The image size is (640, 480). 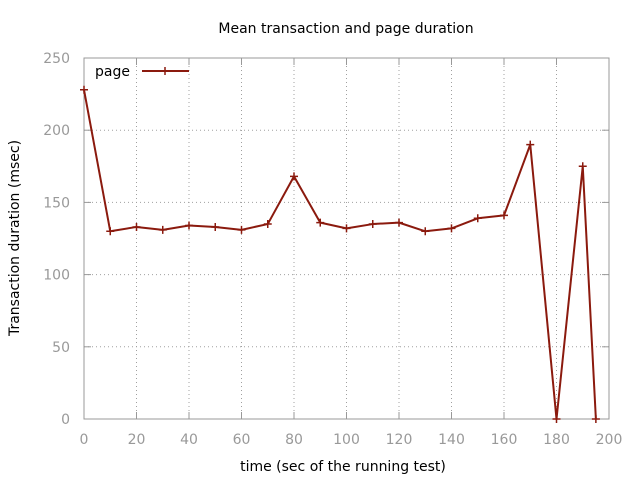 What do you see at coordinates (65, 420) in the screenshot?
I see `y-tick-label: 0` at bounding box center [65, 420].